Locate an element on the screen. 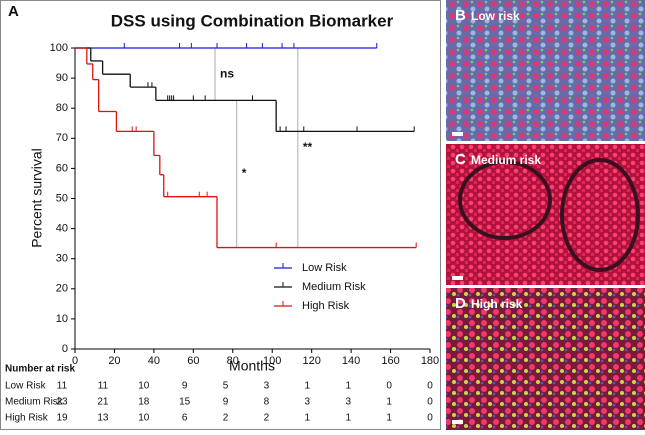 This screenshot has height=435, width=645. panel-label: A is located at coordinates (13, 11).